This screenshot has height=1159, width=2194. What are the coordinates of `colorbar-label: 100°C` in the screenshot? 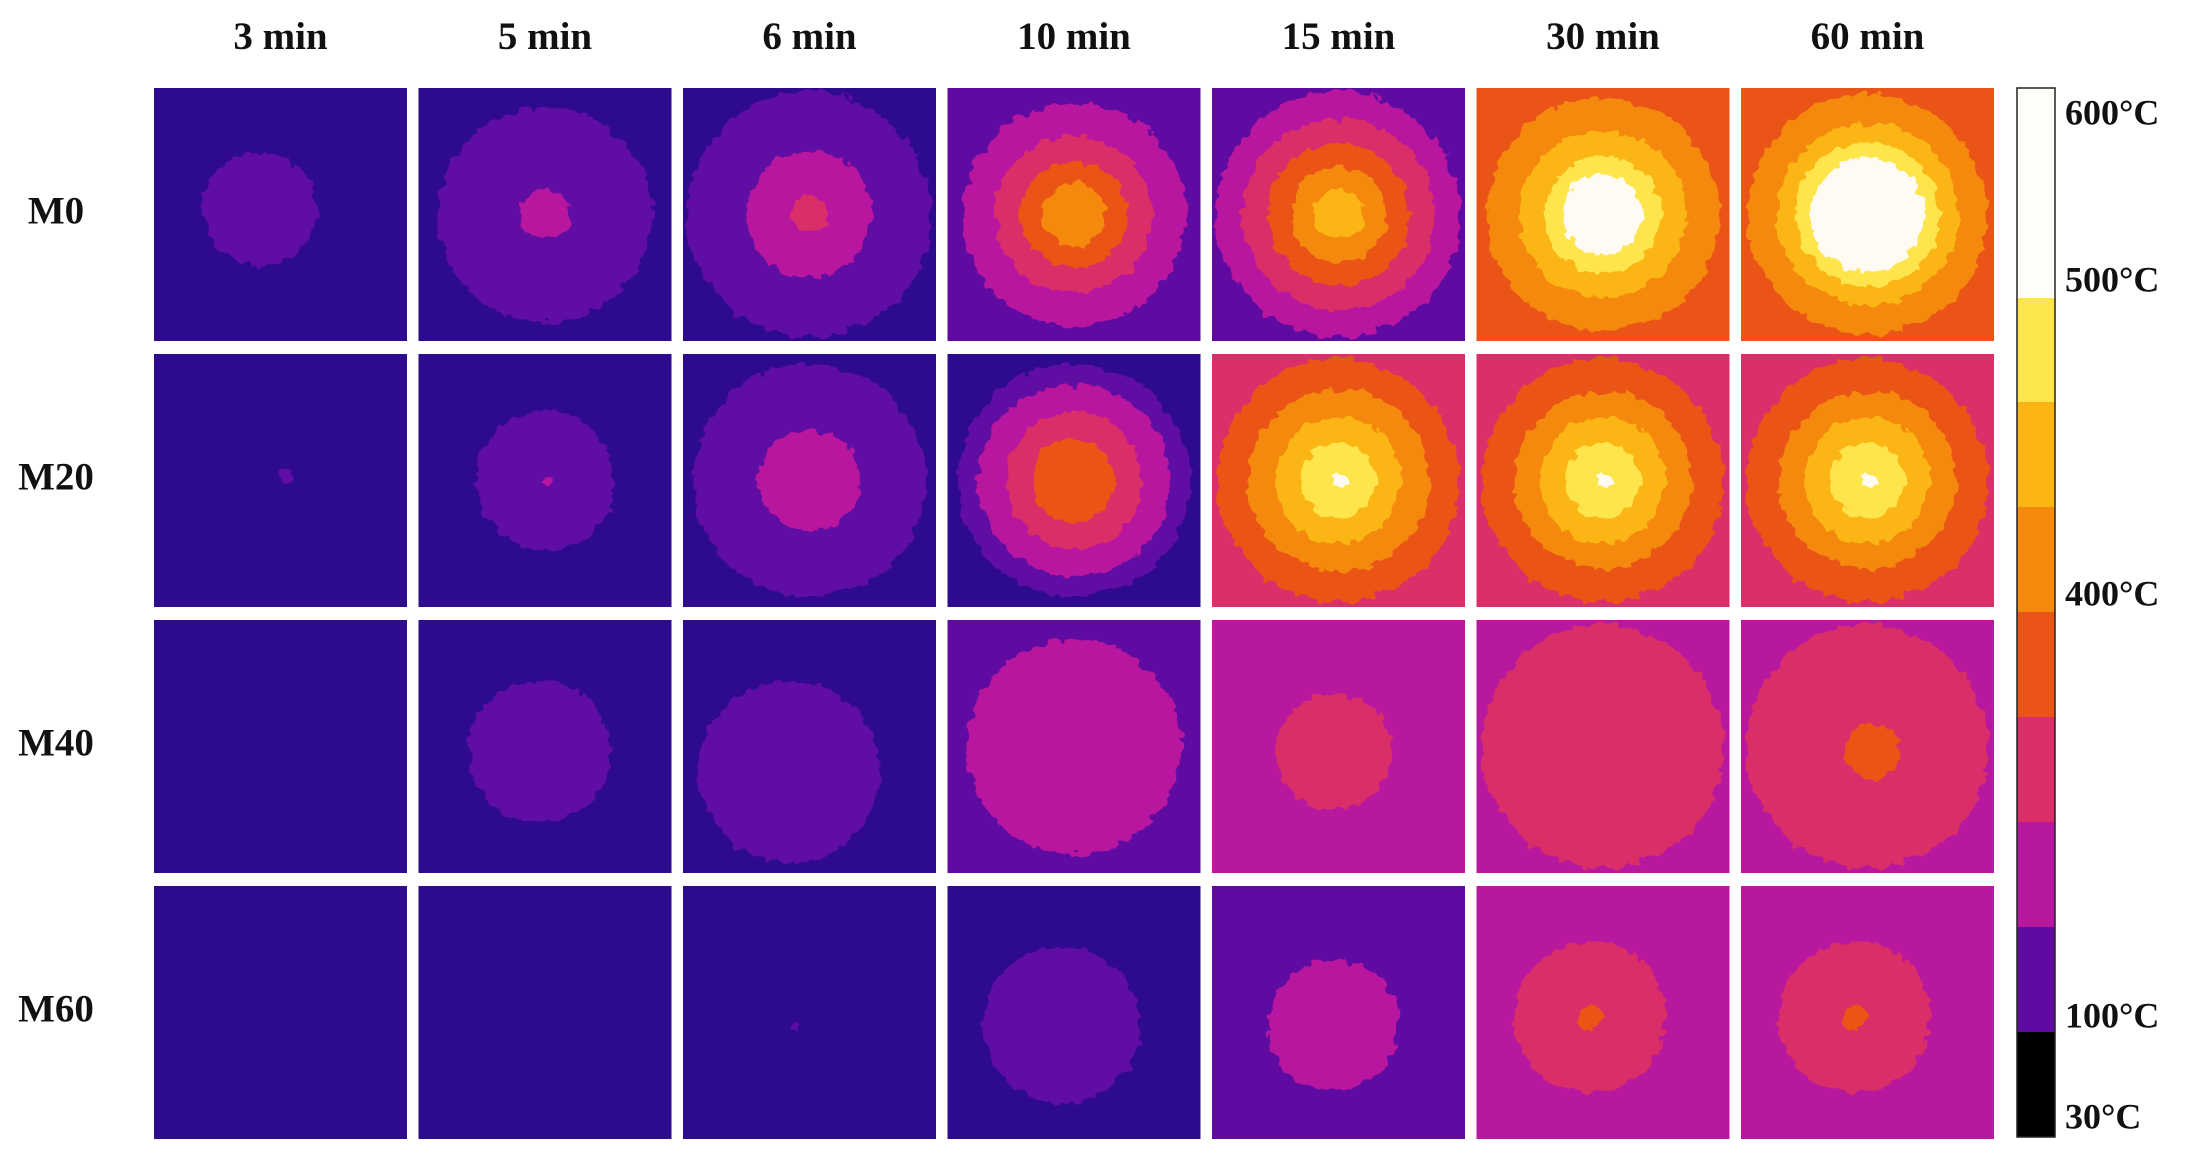 It's located at (2112, 1015).